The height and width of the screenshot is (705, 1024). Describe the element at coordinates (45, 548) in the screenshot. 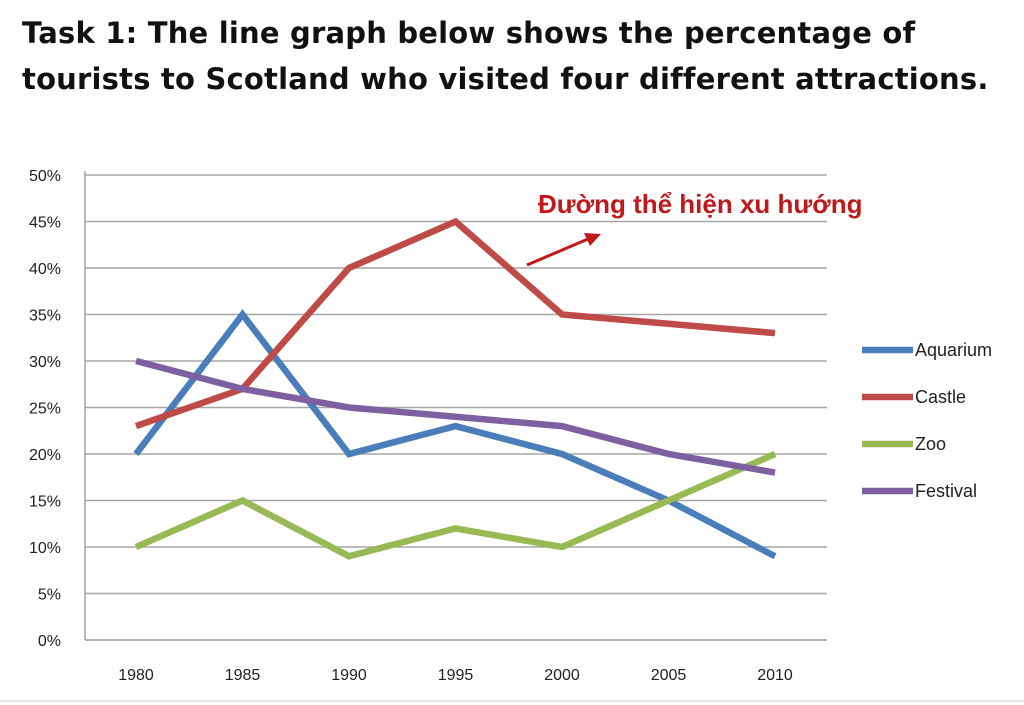

I see `y-tick-label: 10%` at that location.